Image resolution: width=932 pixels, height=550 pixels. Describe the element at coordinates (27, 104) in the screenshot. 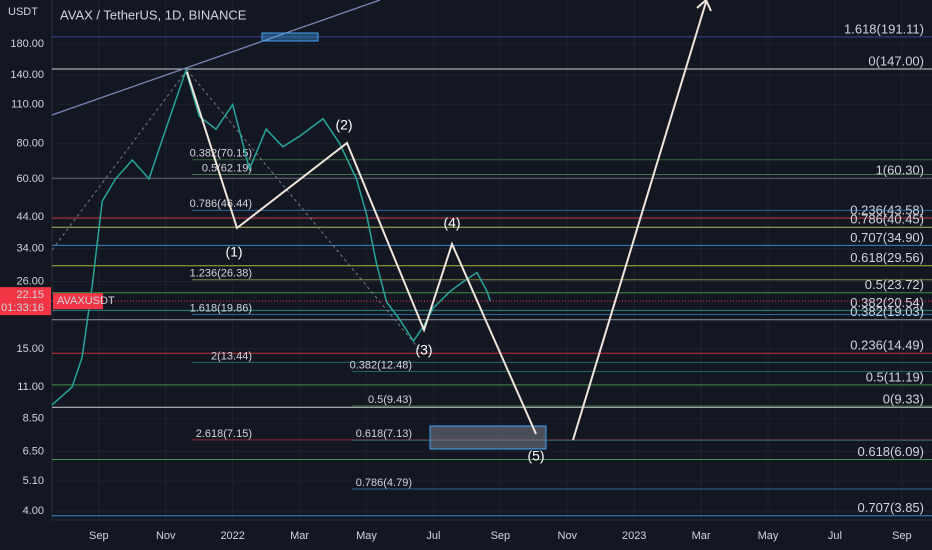

I see `y-tick-label: 110.00` at that location.